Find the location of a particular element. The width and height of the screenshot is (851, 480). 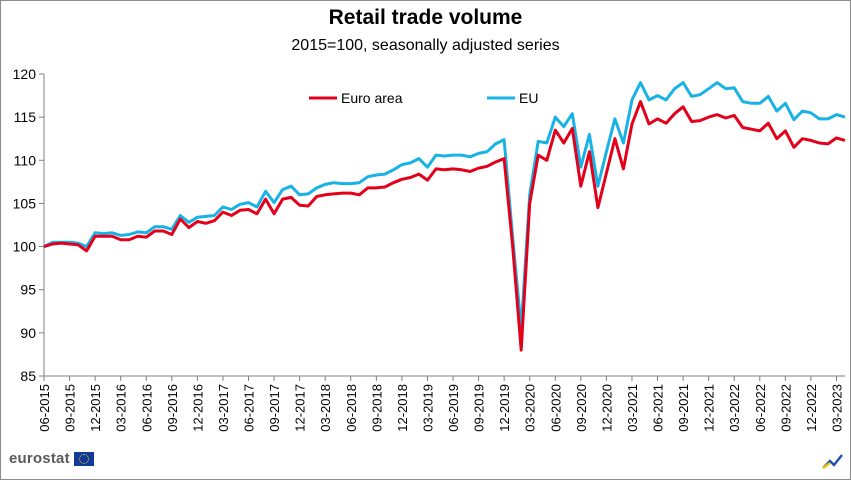

chart-subtitle: 2015=100, seasonally adjusted series is located at coordinates (425, 45).